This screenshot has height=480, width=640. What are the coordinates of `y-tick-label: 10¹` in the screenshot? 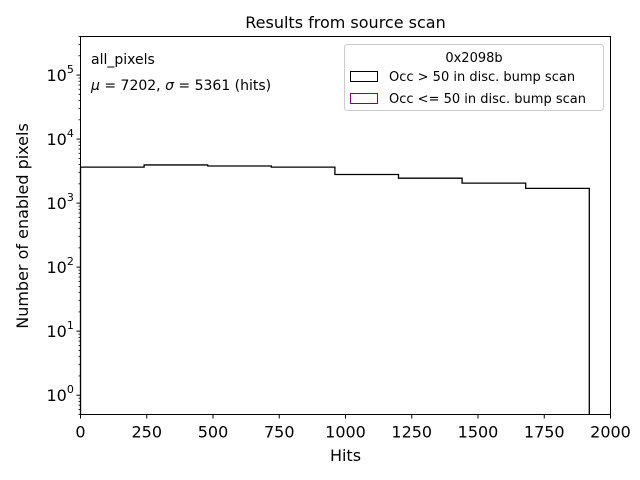 It's located at (60, 330).